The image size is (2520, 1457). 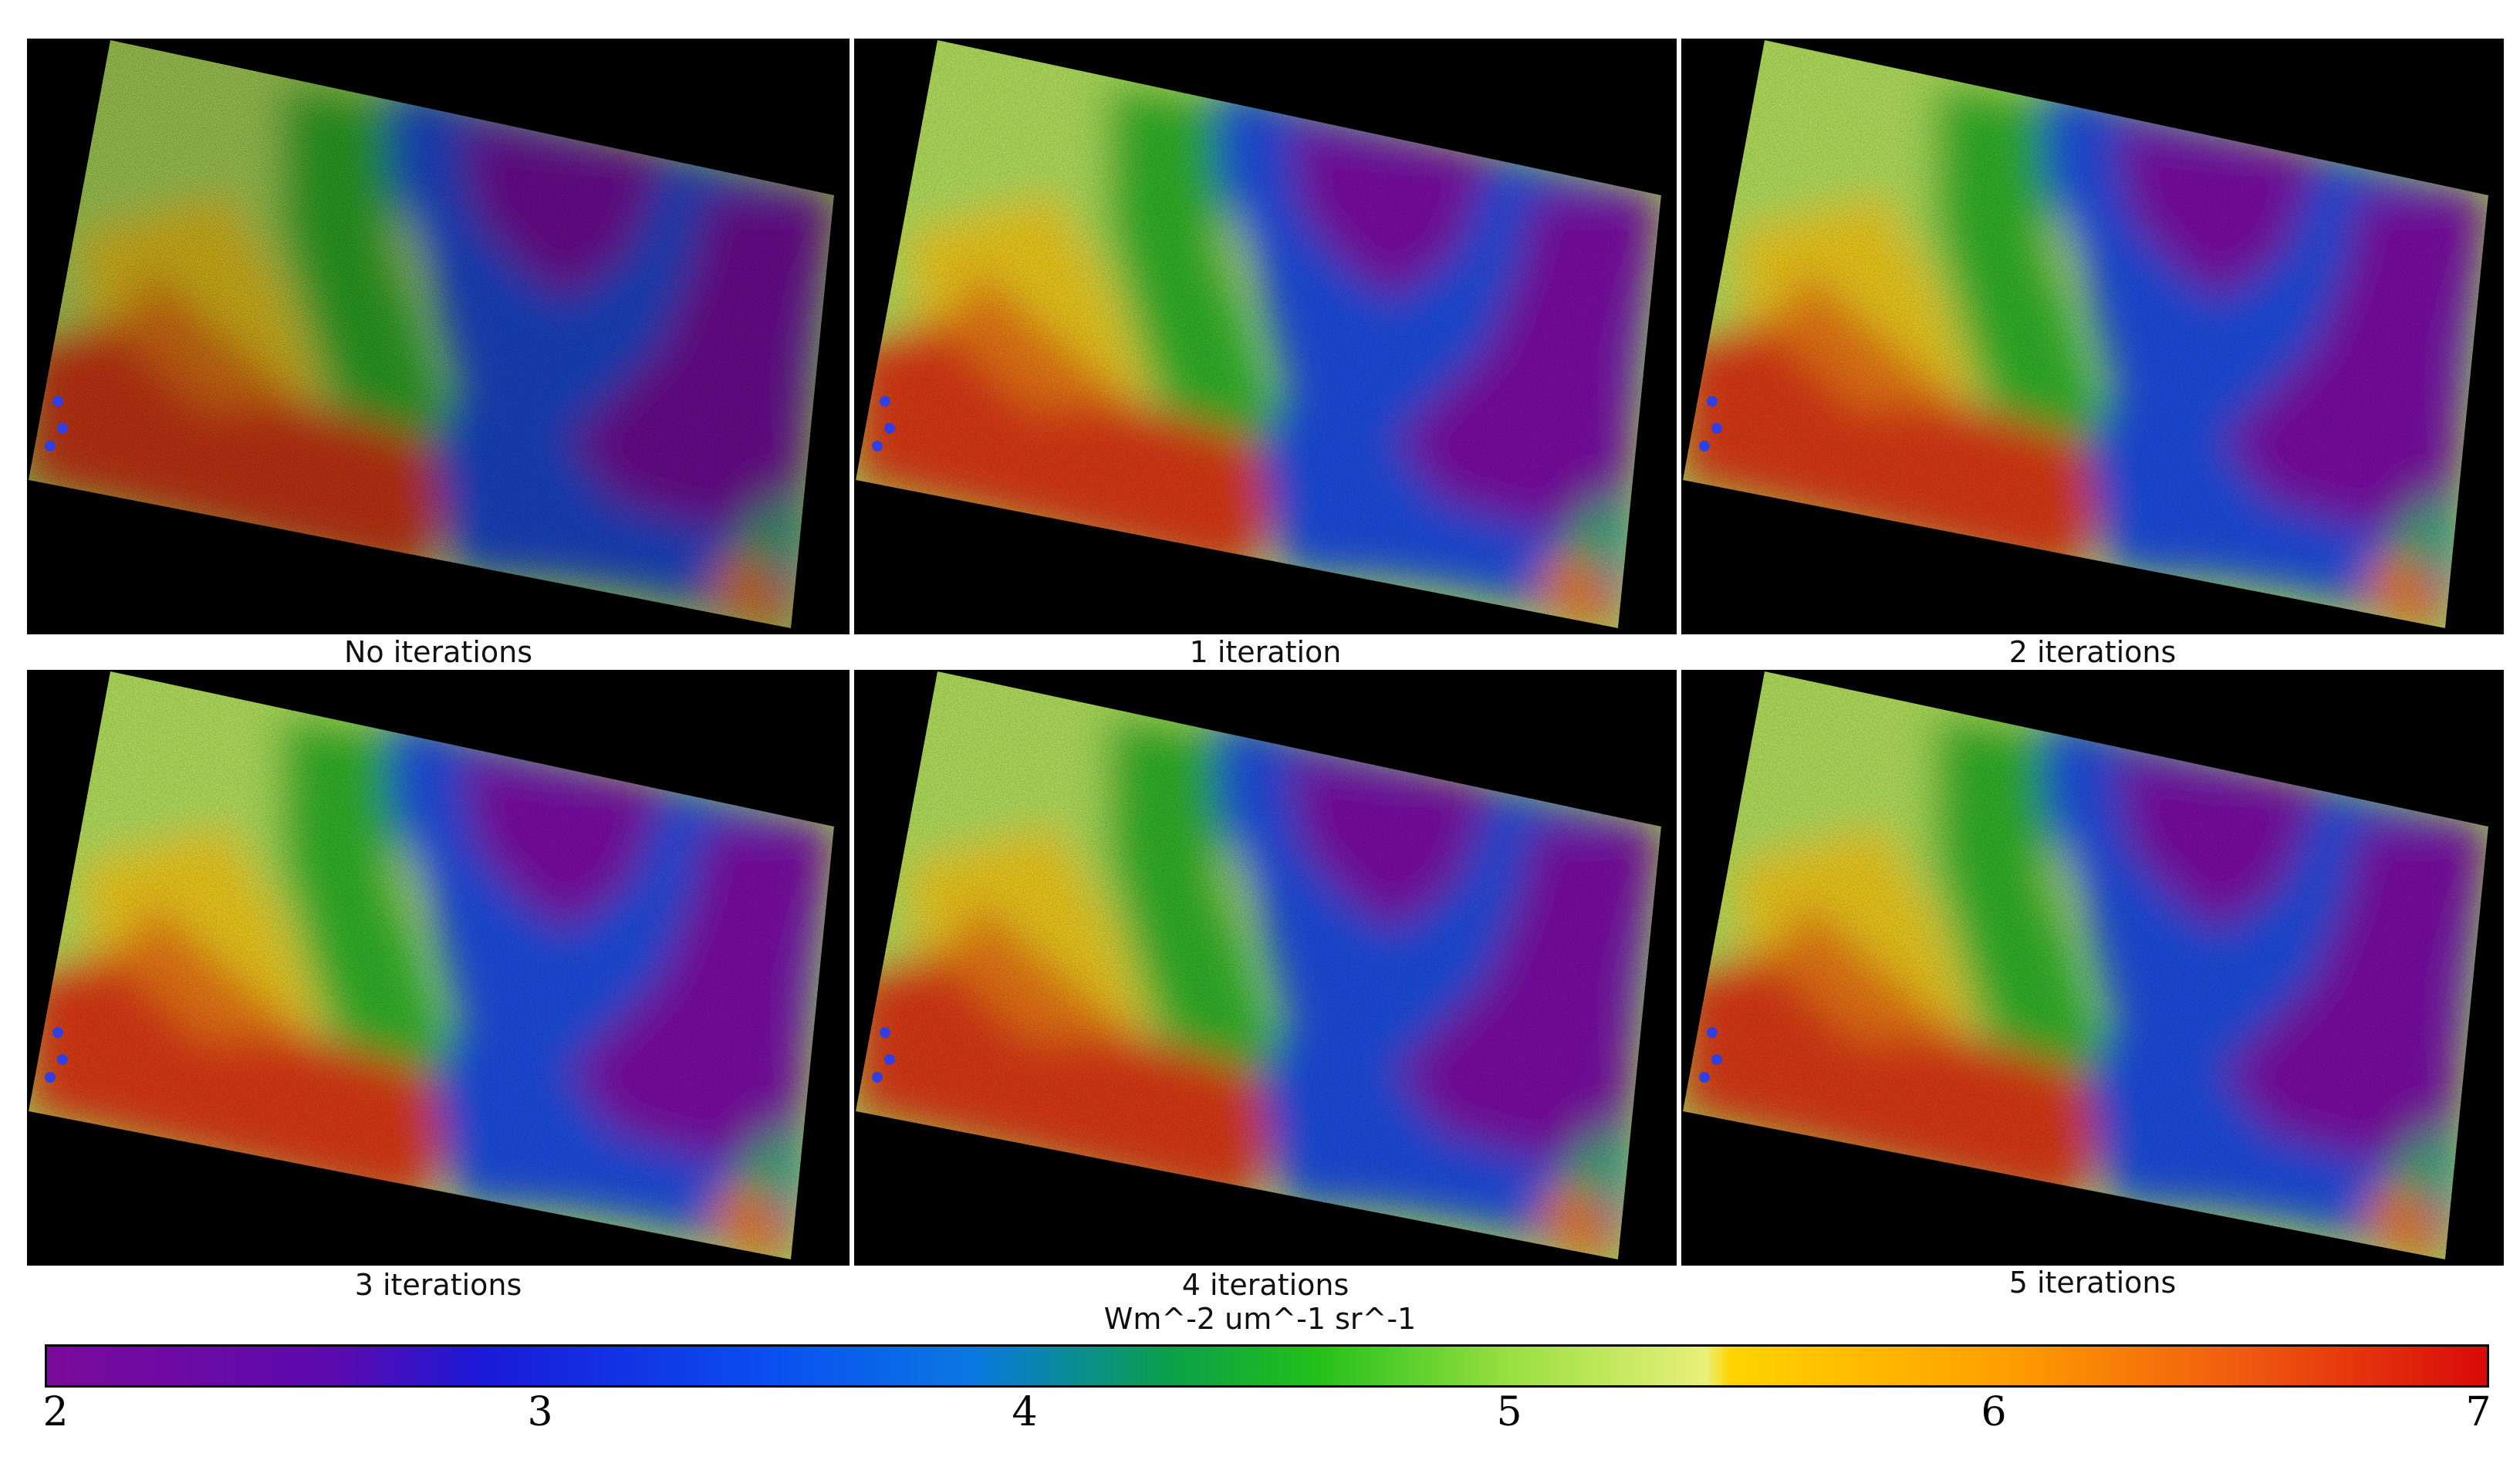 I want to click on panel-2-iterations, so click(x=2093, y=337).